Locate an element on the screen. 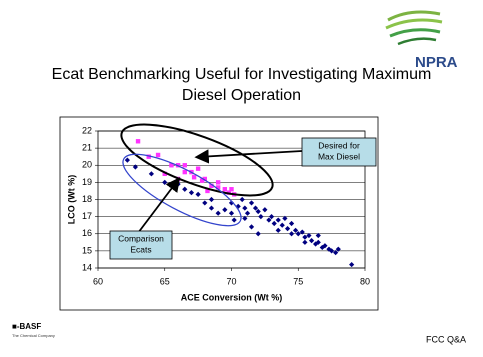 This screenshot has height=357, width=483. y-tick-label: 20 is located at coordinates (87, 165).